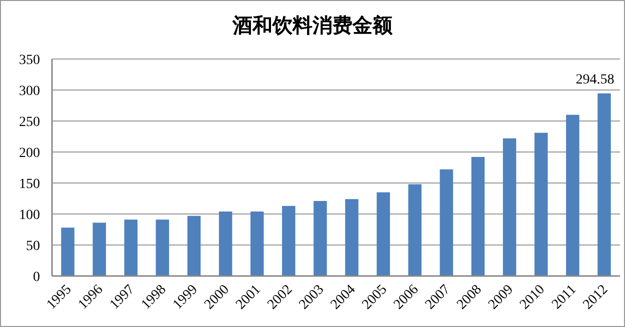 Image resolution: width=625 pixels, height=327 pixels. Describe the element at coordinates (29, 91) in the screenshot. I see `y-tick-label: 300` at that location.